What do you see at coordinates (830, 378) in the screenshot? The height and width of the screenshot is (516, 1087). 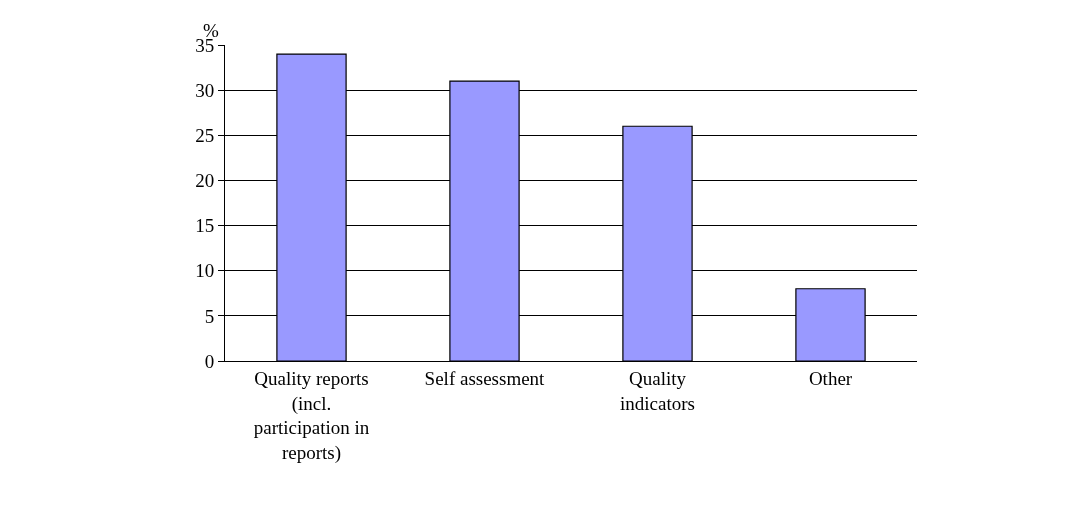 I see `x-tick-label: Other` at bounding box center [830, 378].